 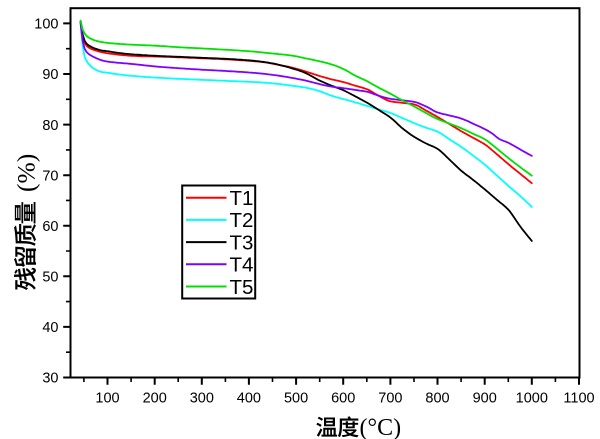 I want to click on svg-text: 400, so click(x=249, y=399).